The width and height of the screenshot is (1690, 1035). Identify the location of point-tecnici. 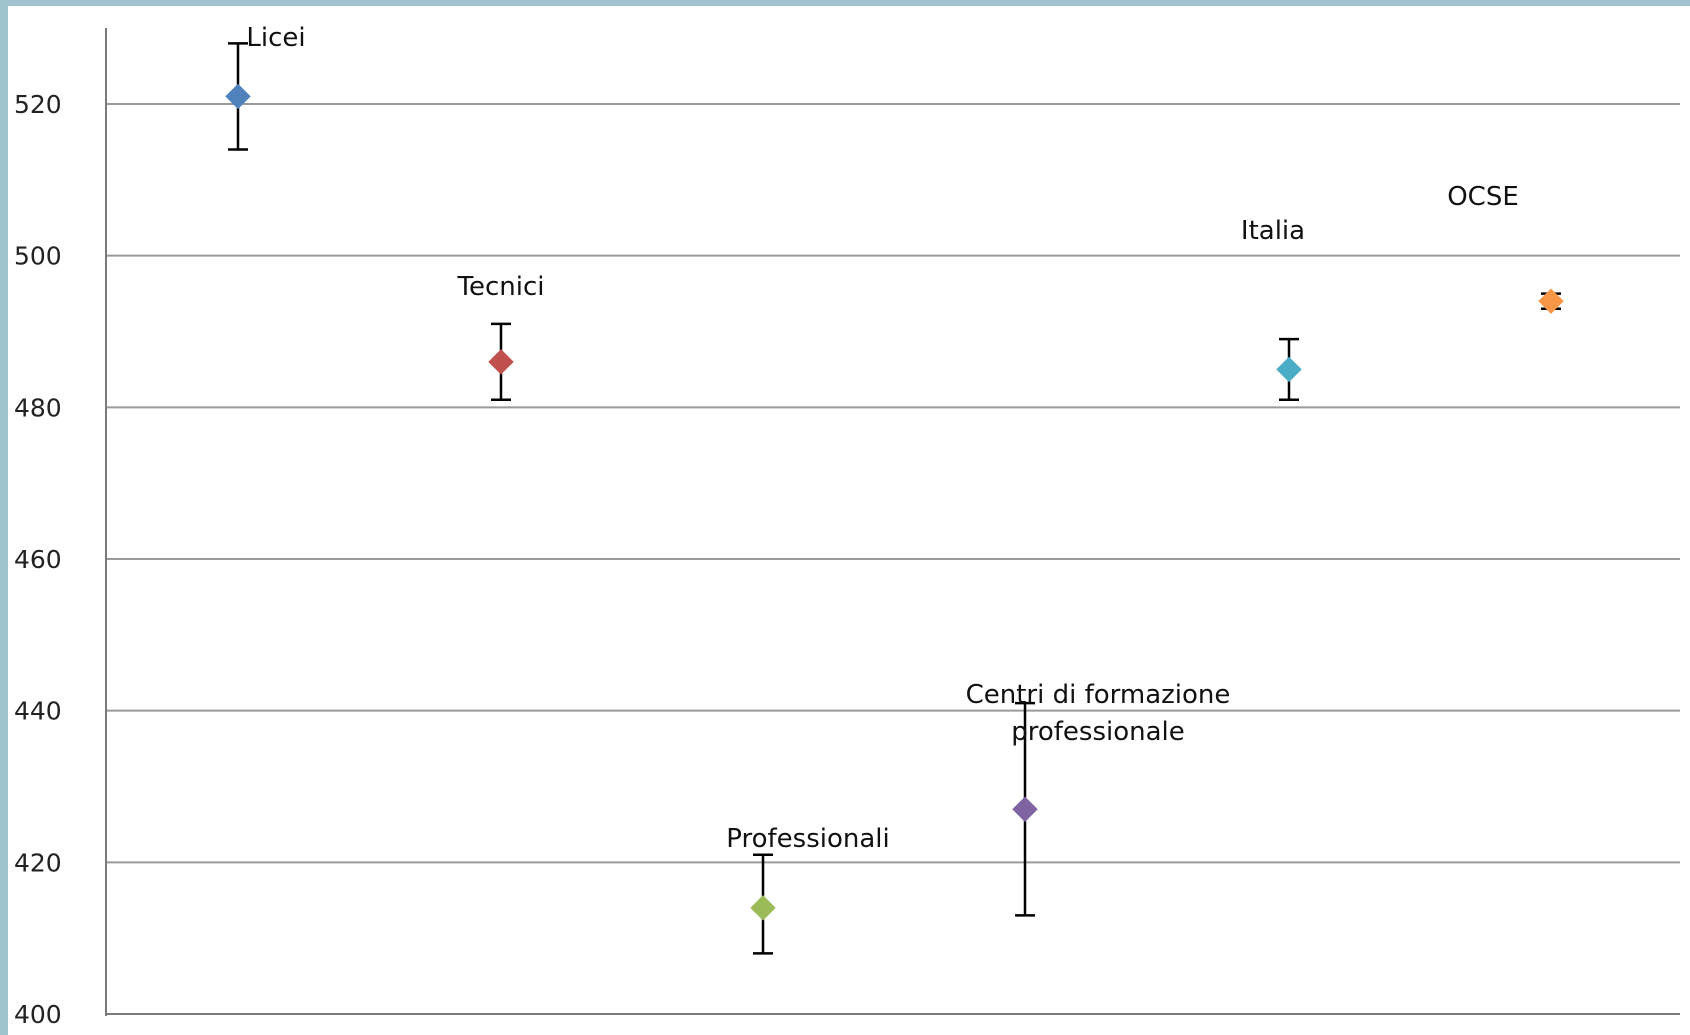
(501, 362).